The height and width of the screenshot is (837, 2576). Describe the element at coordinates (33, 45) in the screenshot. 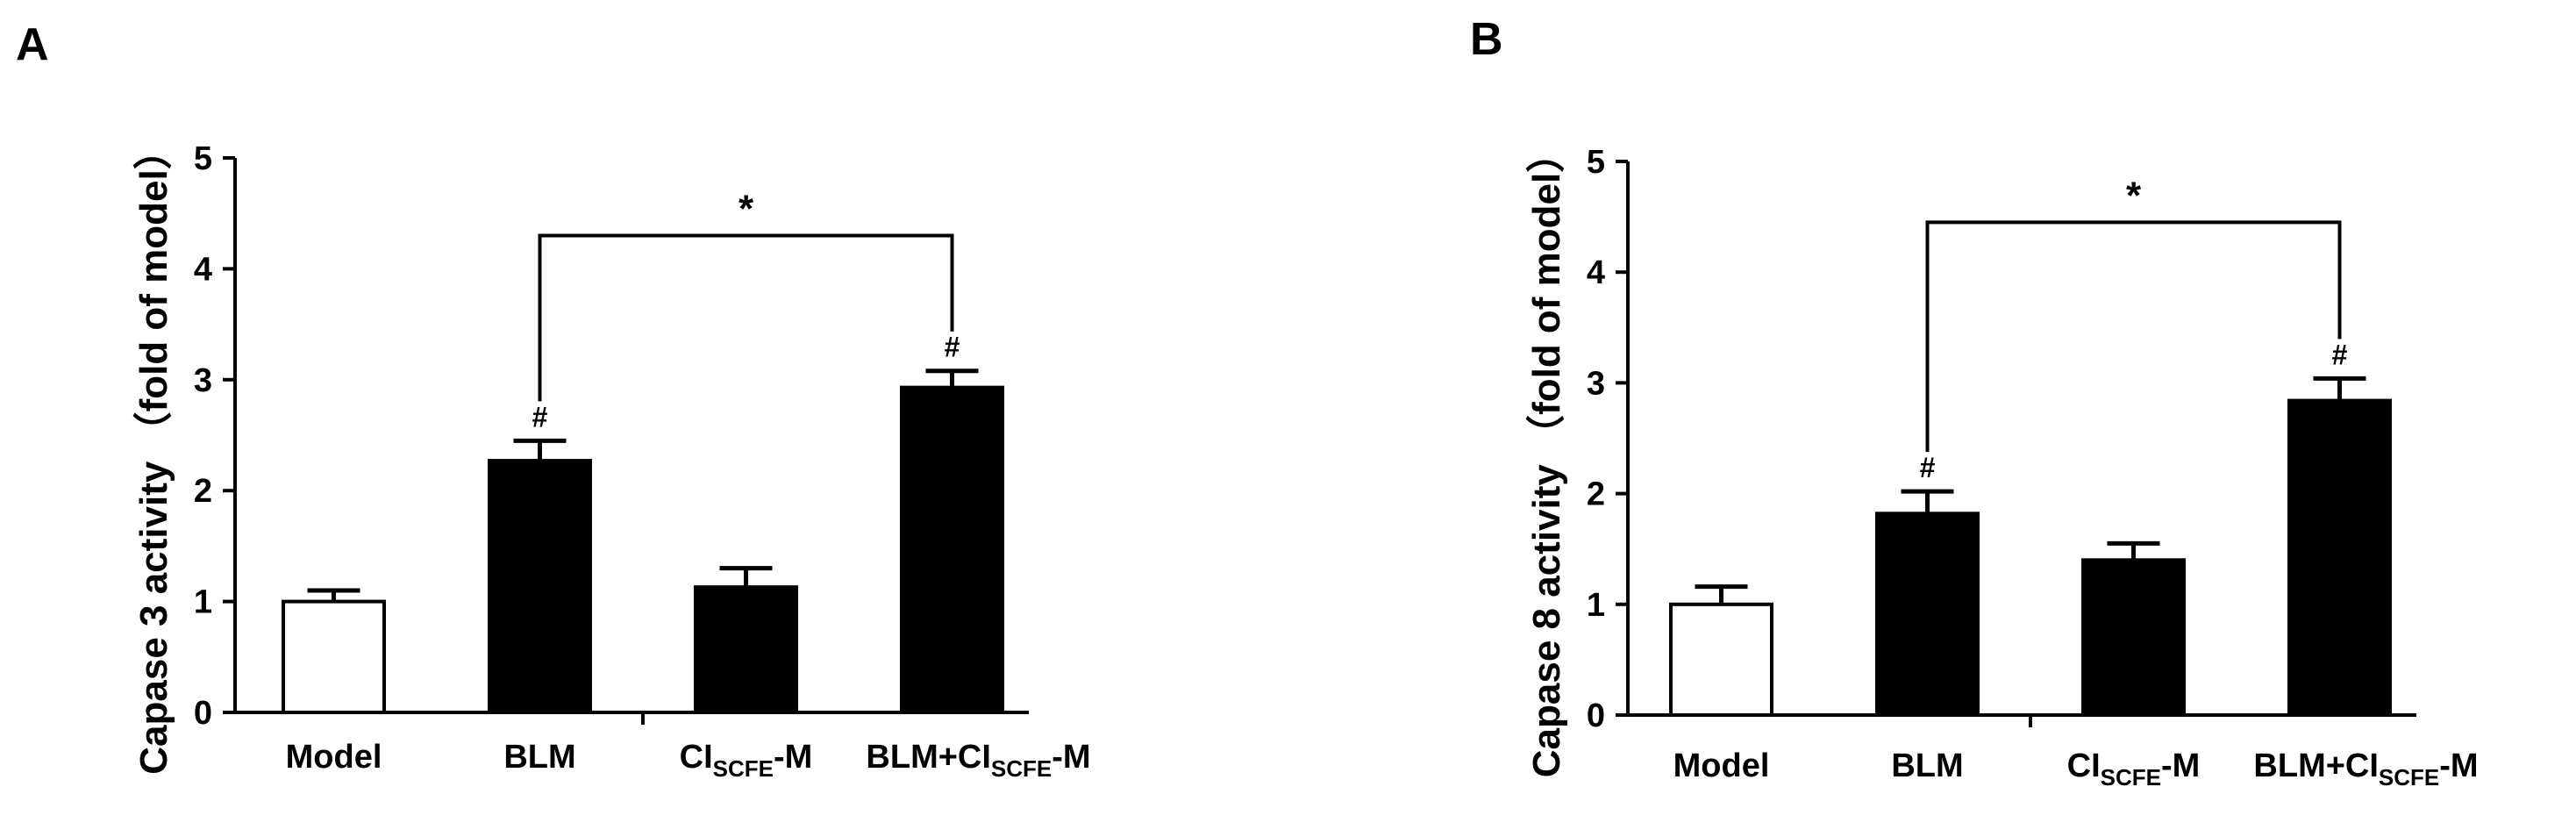

I see `panel-letter: A` at that location.